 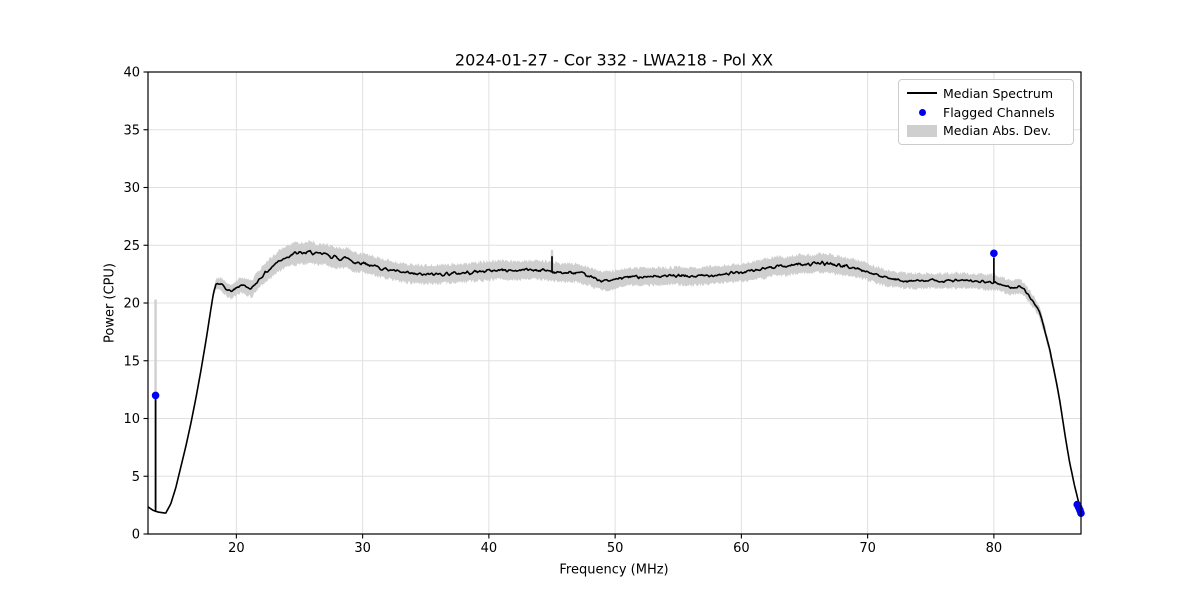 I want to click on mad-band-swatch, so click(x=922, y=130).